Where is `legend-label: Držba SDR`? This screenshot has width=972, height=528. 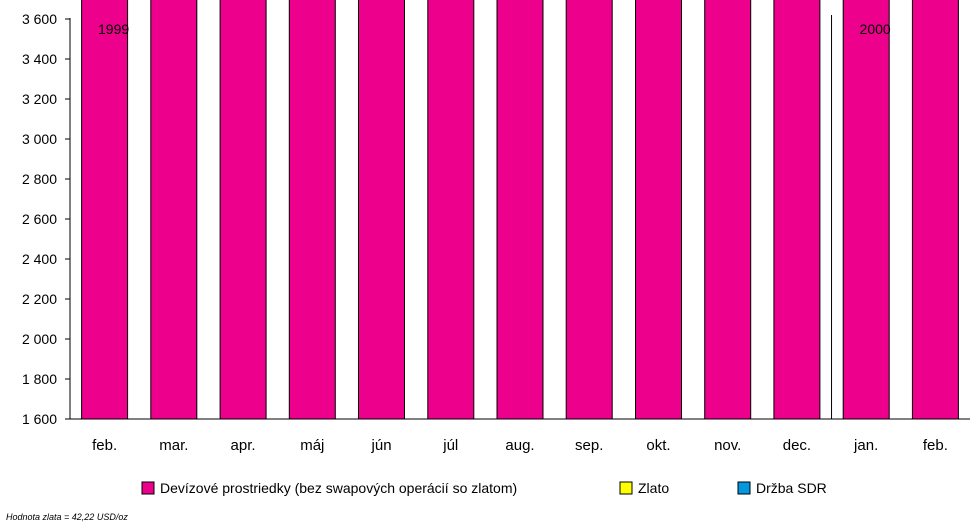 legend-label: Držba SDR is located at coordinates (791, 488).